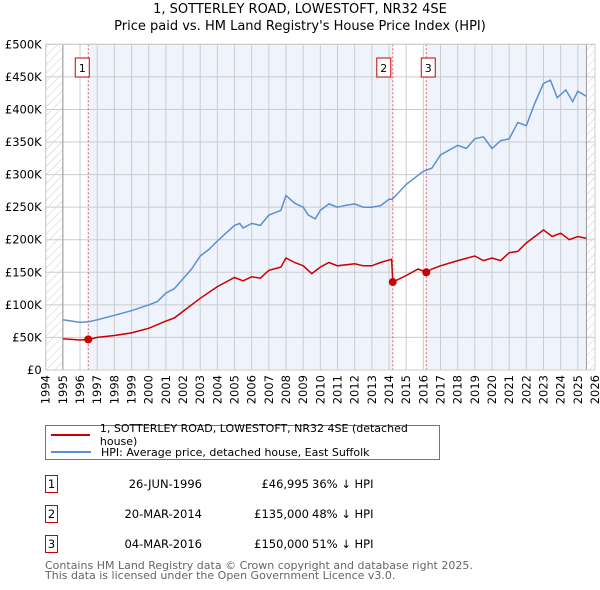  I want to click on chart-title: 1, SOTTERLEY ROAD, LOWESTOFT, NR32 4SE, so click(300, 9).